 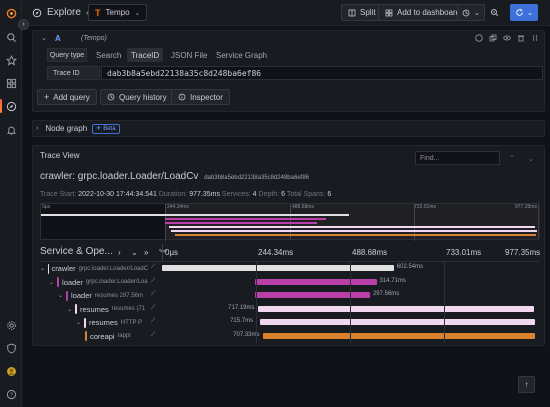 I want to click on tab-traceid: TraceID, so click(x=145, y=55).